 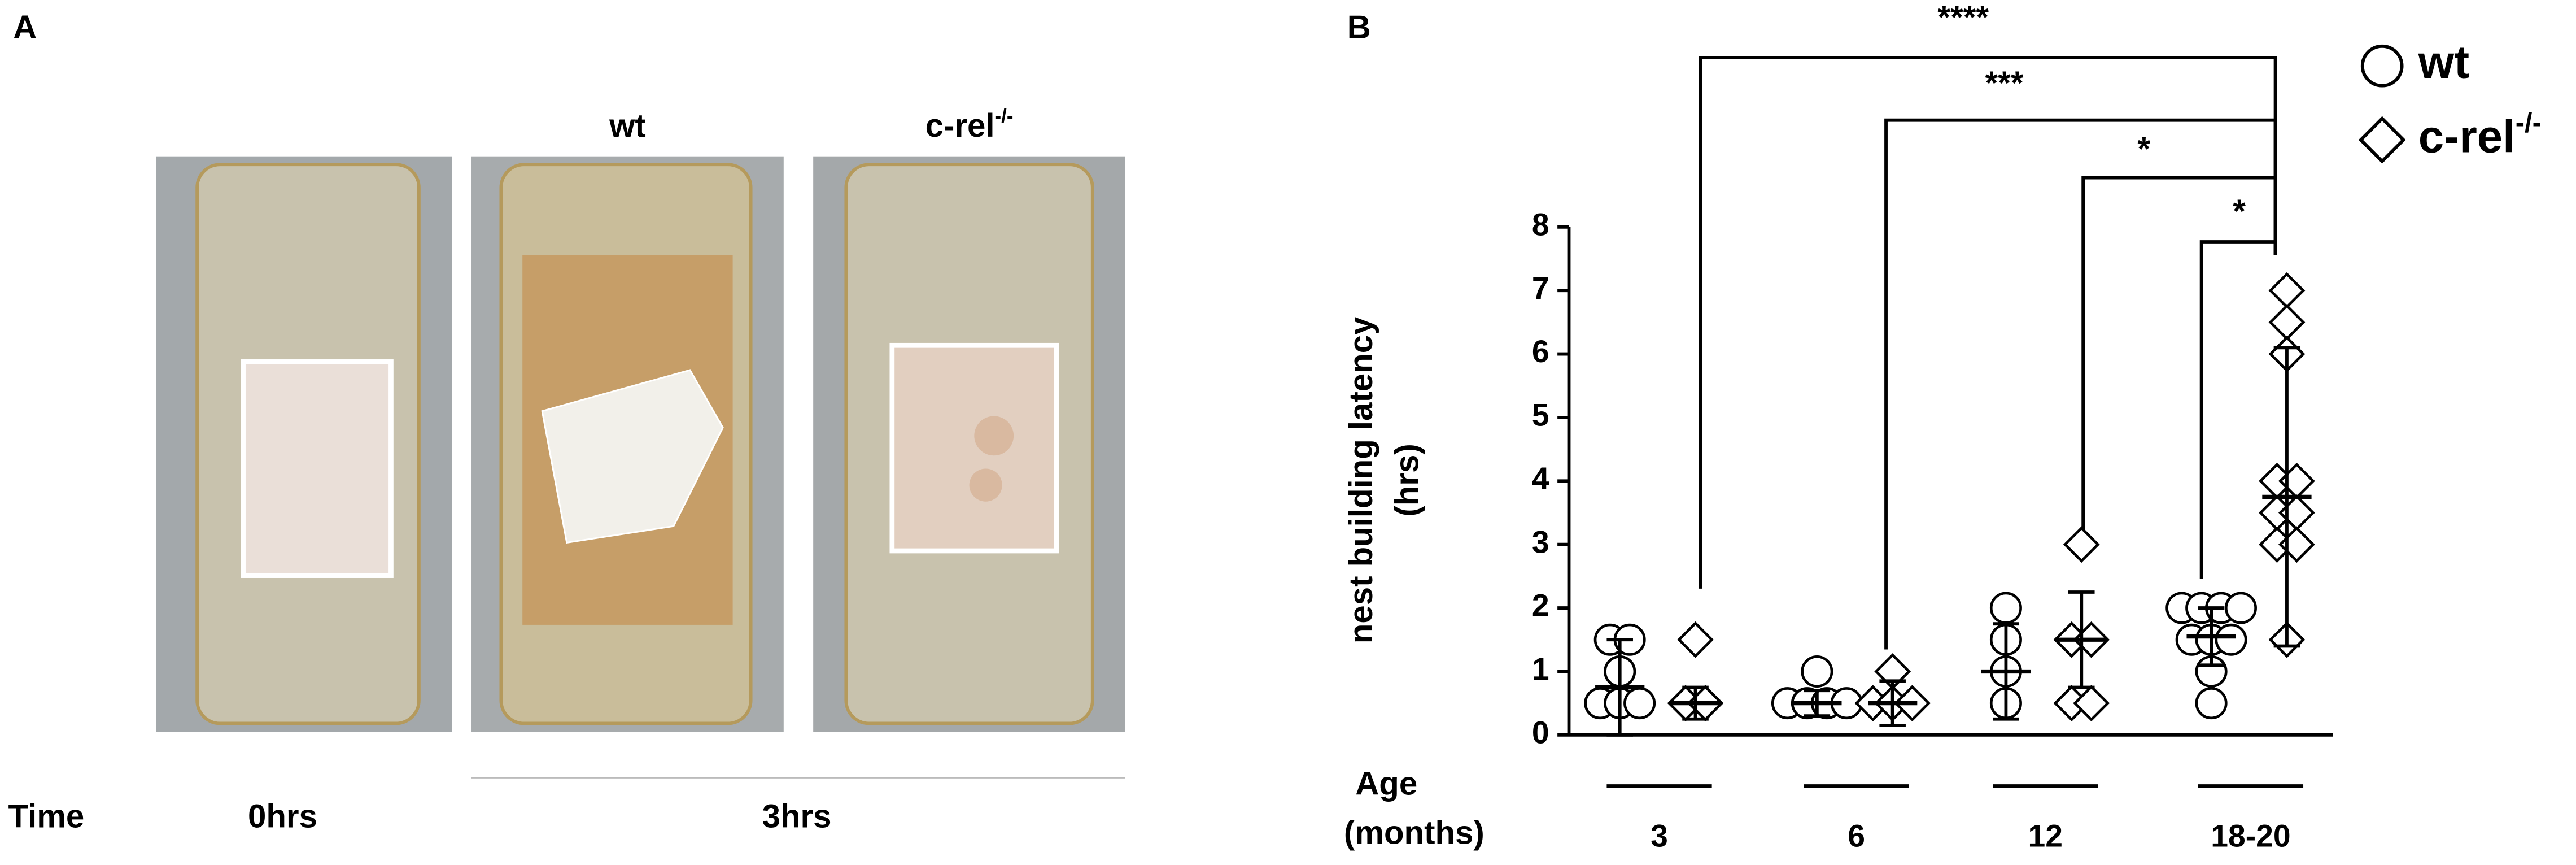 I want to click on y-tick-label: 0, so click(x=1540, y=732).